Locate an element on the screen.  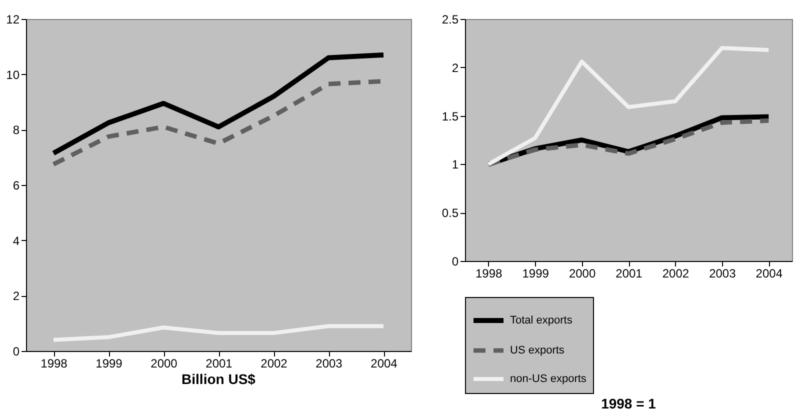
x-axis-title: 1998 = 1 is located at coordinates (628, 404).